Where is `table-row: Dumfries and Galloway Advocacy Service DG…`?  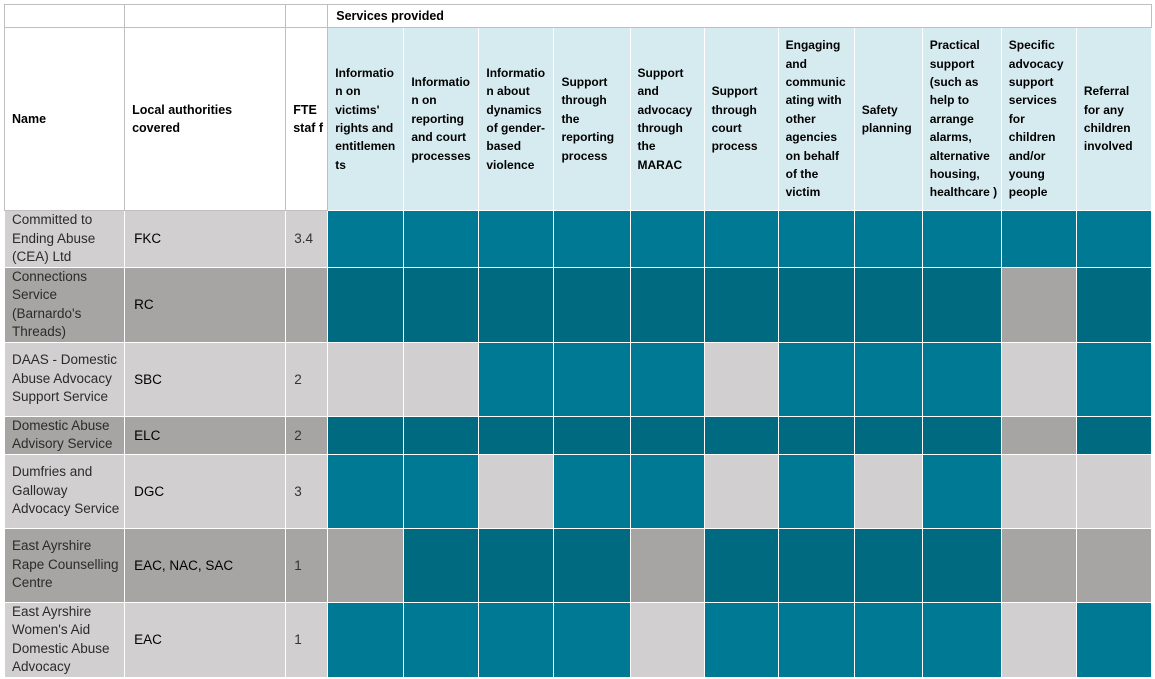
table-row: Dumfries and Galloway Advocacy Service DG… is located at coordinates (578, 491).